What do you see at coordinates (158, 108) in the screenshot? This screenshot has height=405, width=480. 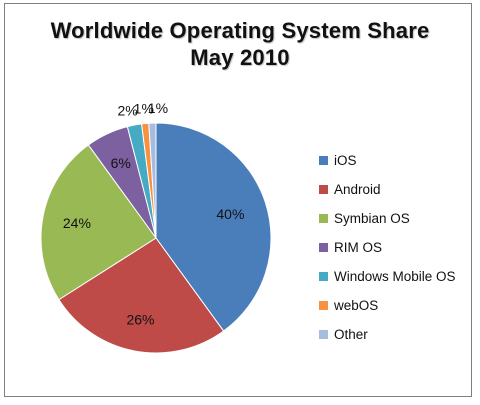 I see `data-label-other: 1%` at bounding box center [158, 108].